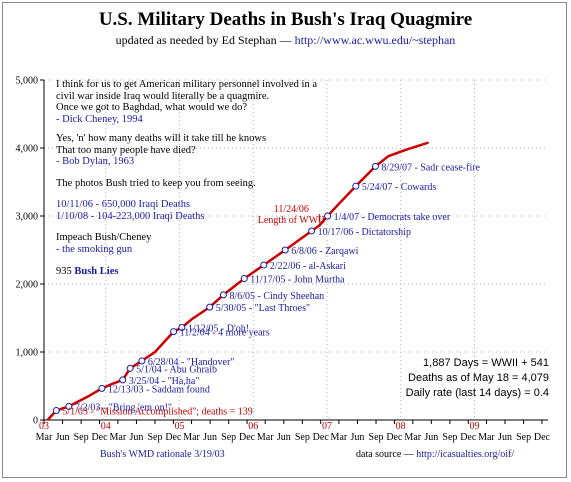 The image size is (571, 482). I want to click on bush-lies-link: Bush Lies, so click(96, 271).